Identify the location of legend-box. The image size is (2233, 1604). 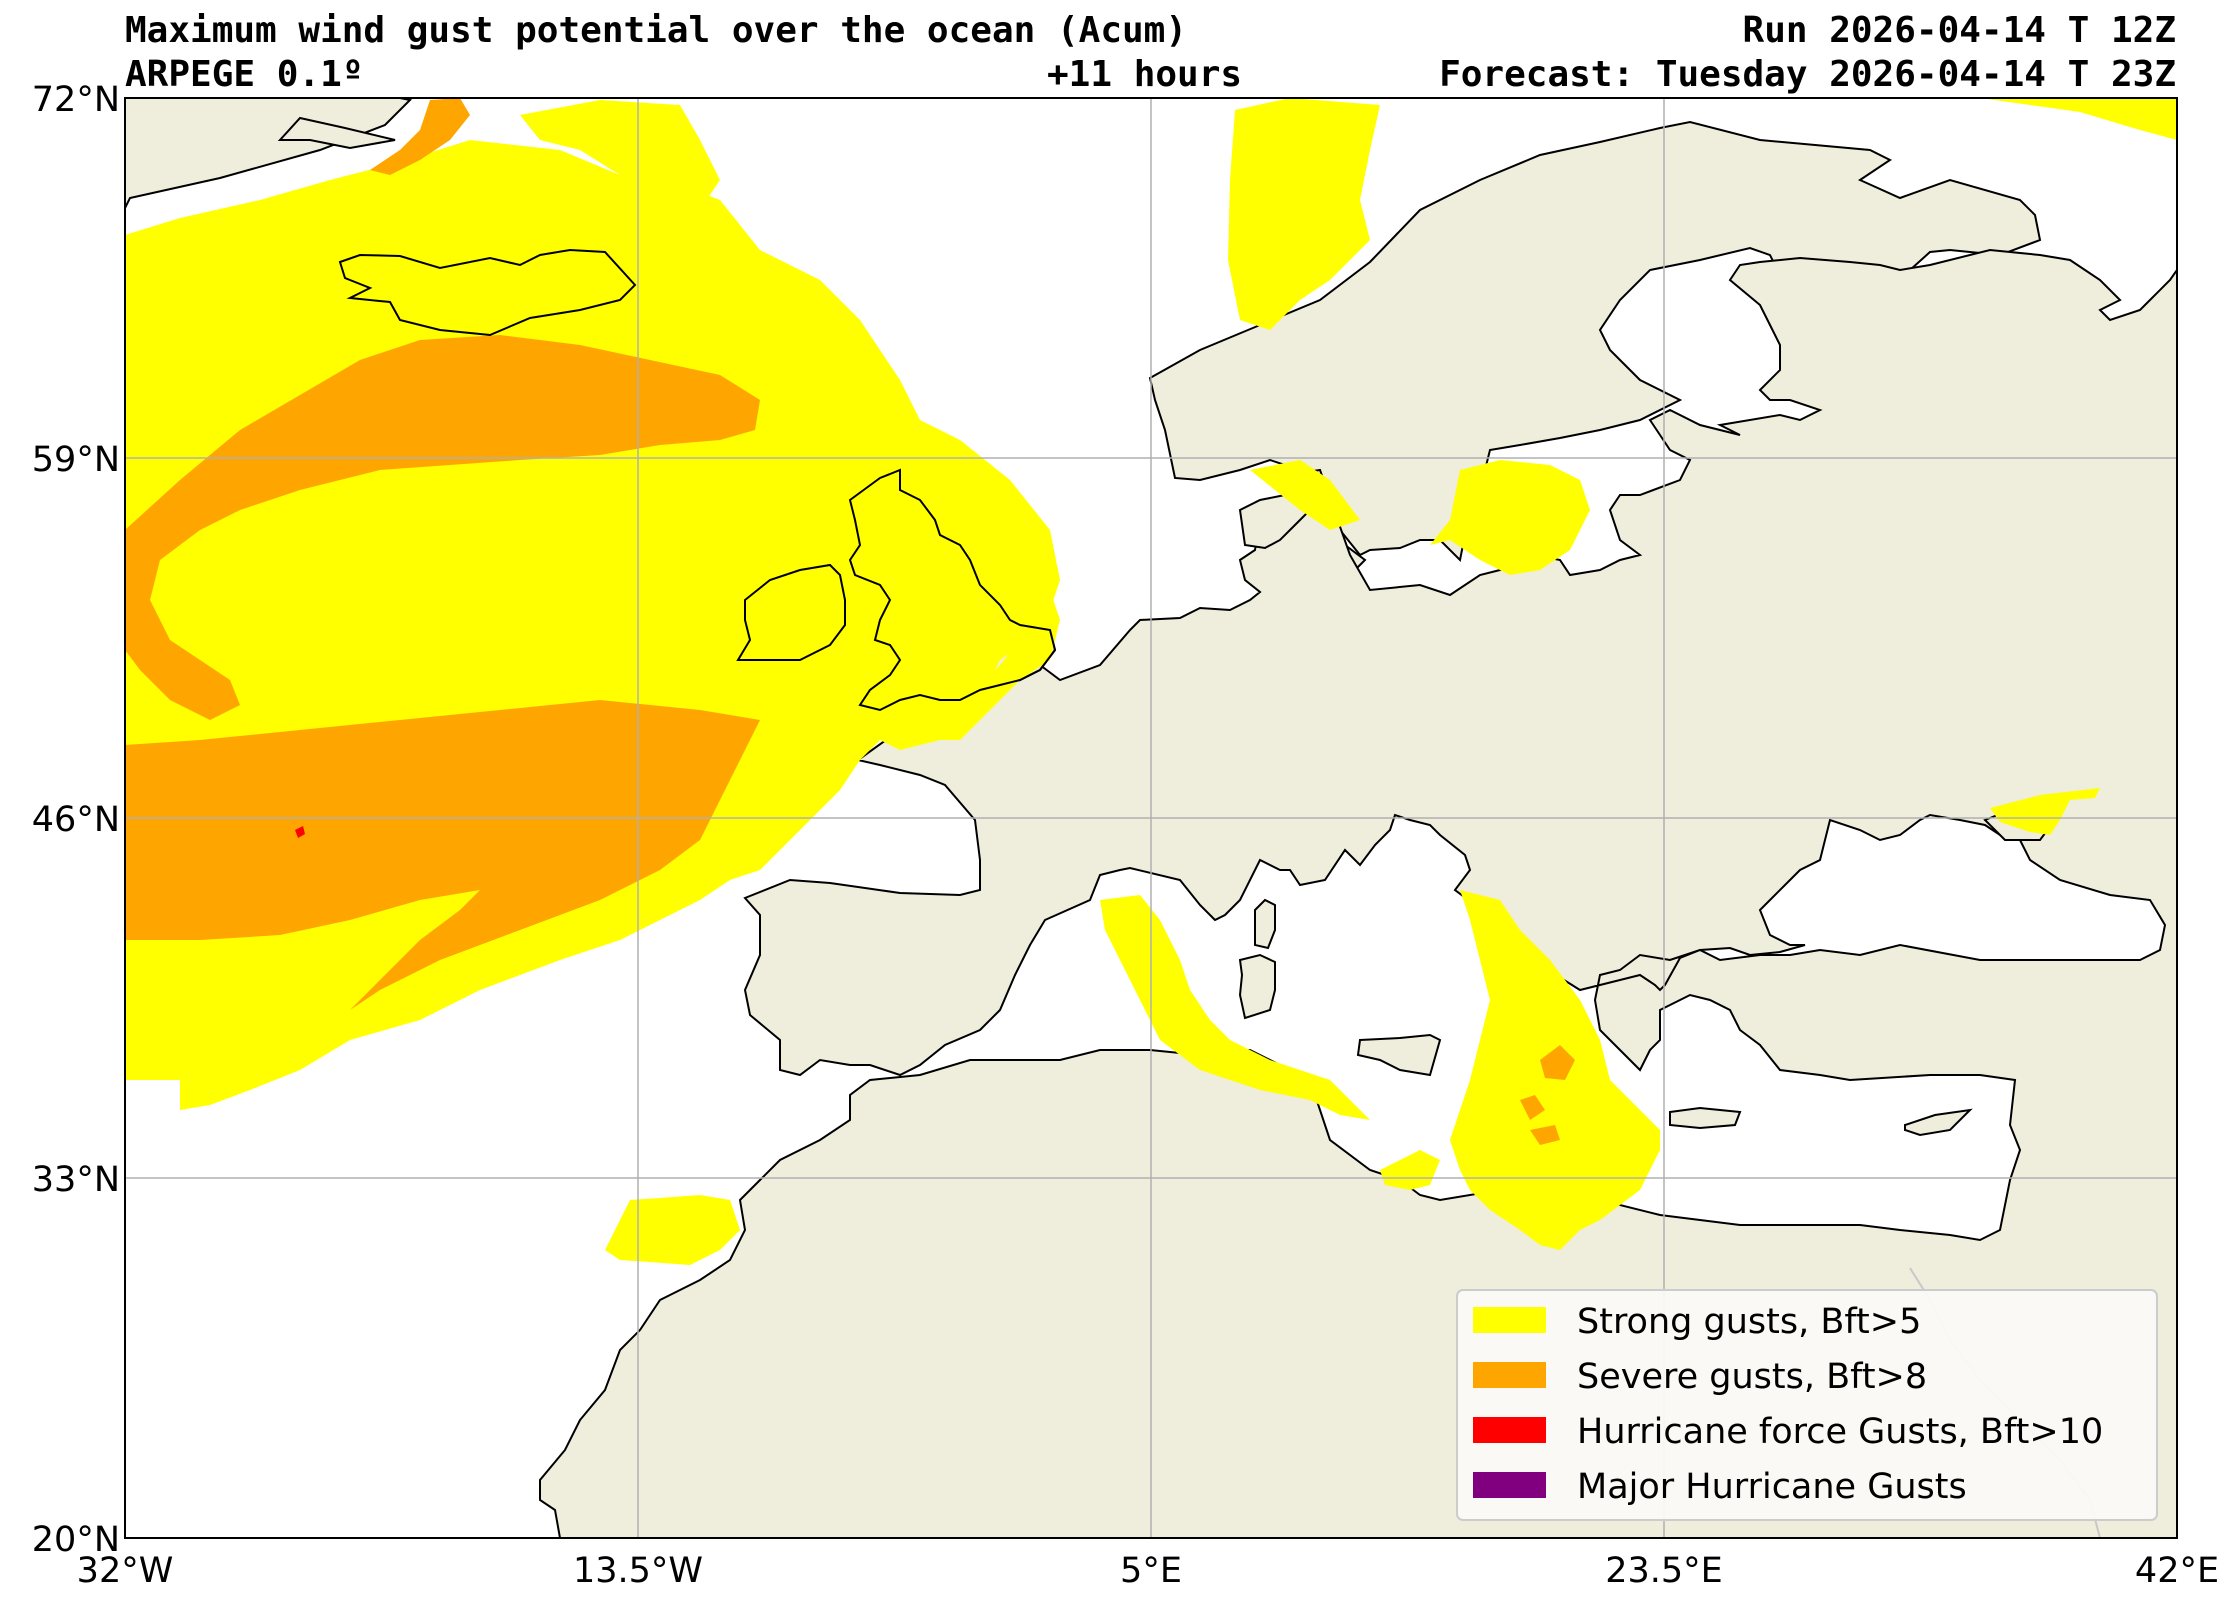
(1807, 1405).